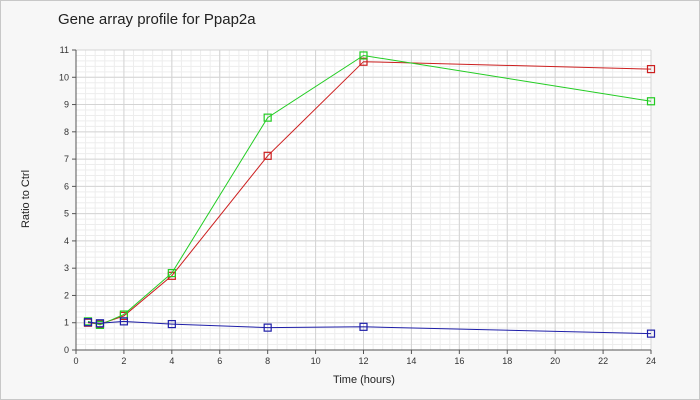 This screenshot has height=400, width=700. What do you see at coordinates (369, 327) in the screenshot?
I see `series-3-line` at bounding box center [369, 327].